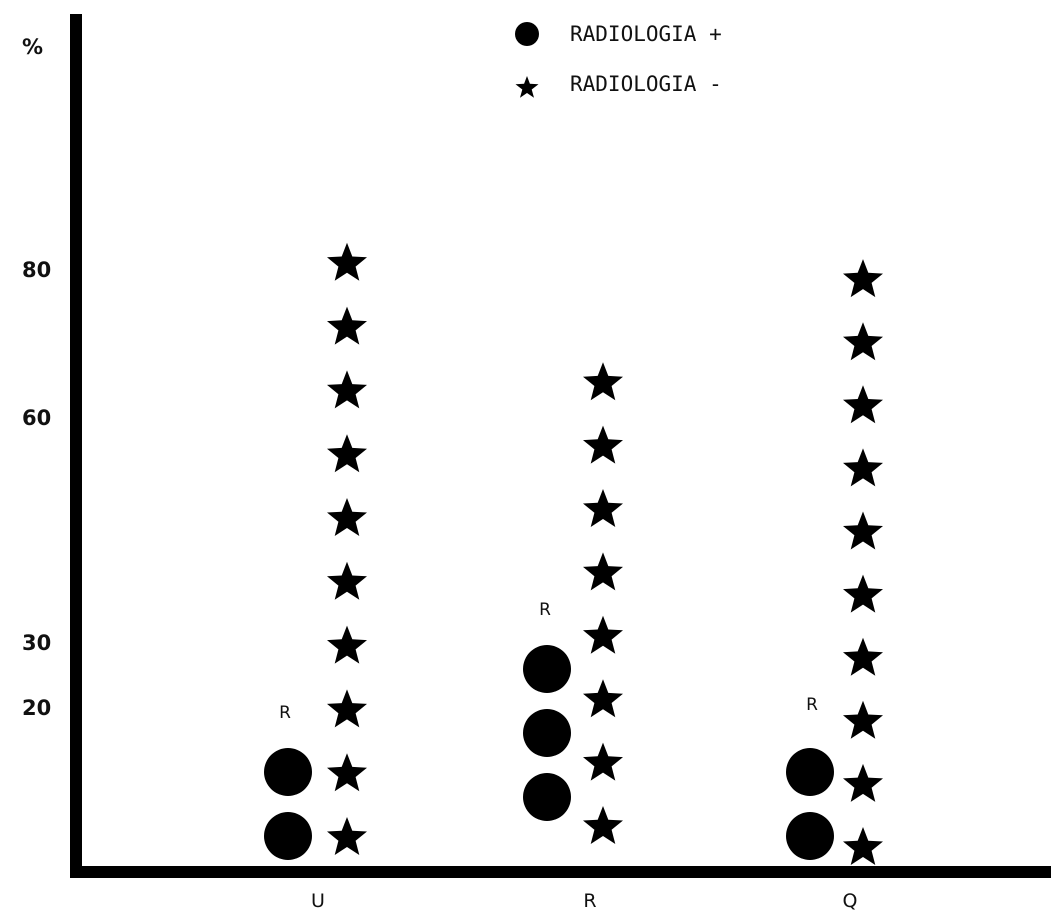  I want to click on y-tick-label: 30, so click(36, 643).